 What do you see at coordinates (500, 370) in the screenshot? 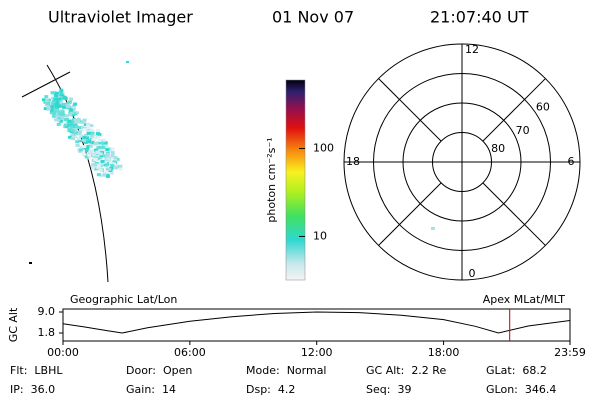
I see `status-label: GLat:` at bounding box center [500, 370].